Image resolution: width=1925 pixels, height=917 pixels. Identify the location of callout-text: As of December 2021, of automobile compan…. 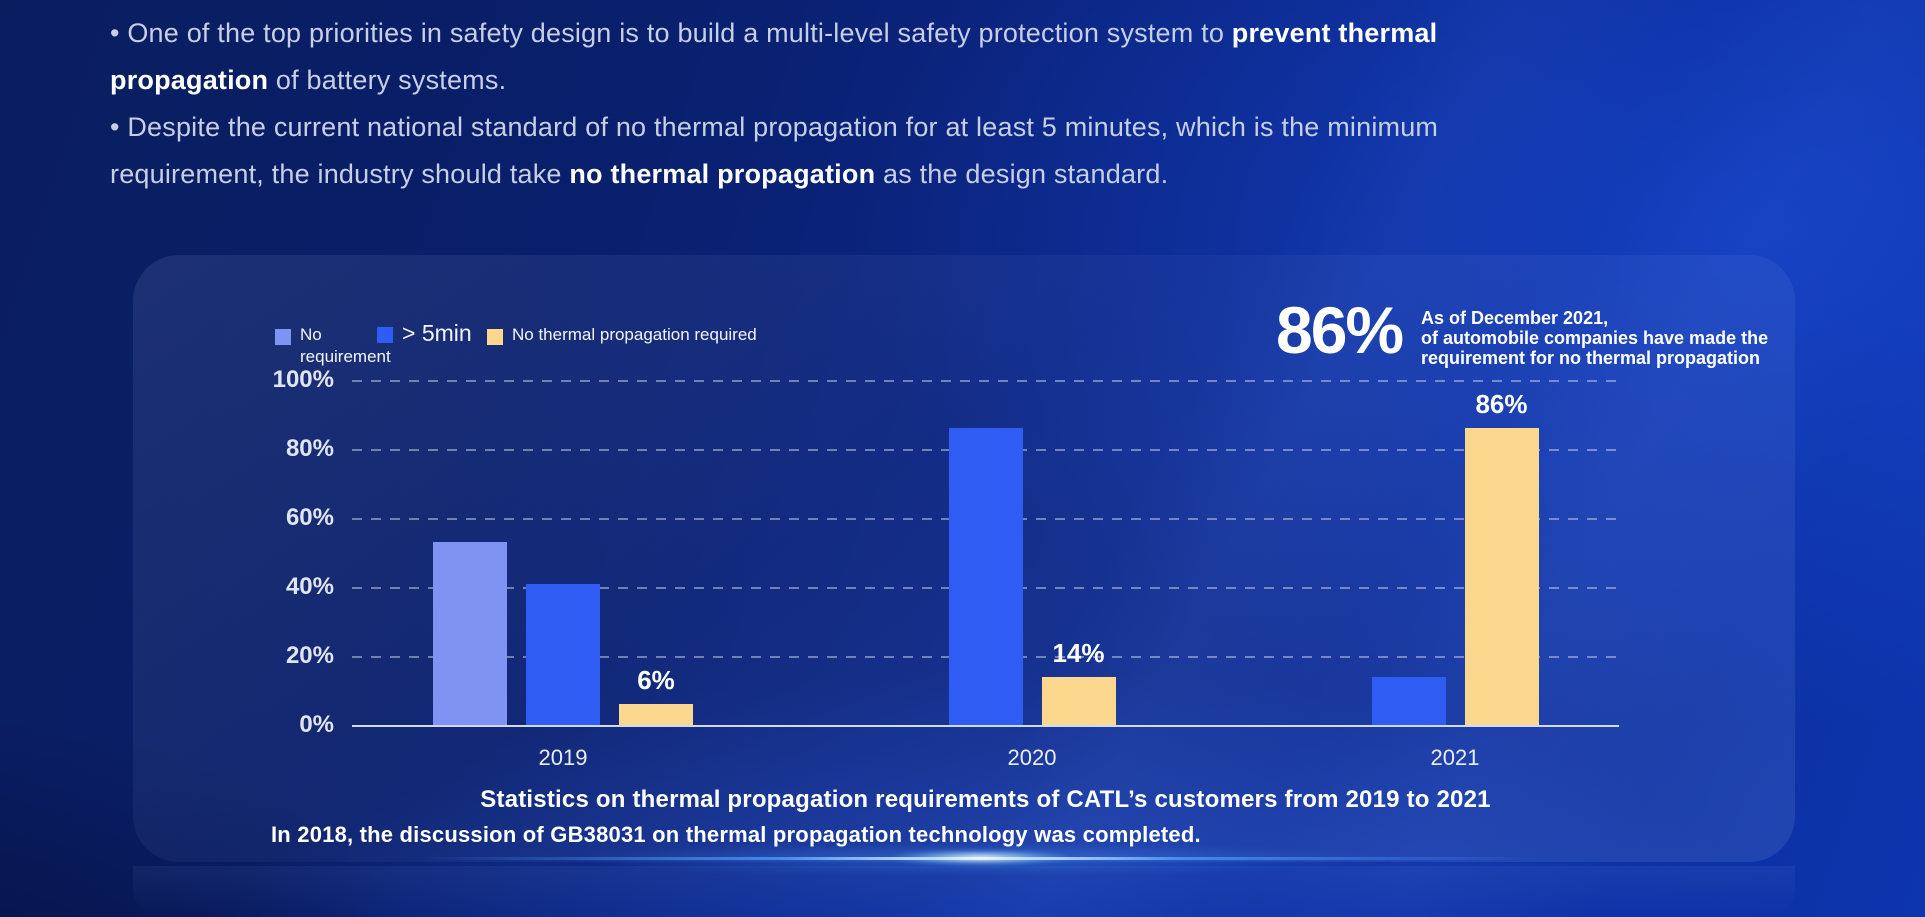
(1601, 338).